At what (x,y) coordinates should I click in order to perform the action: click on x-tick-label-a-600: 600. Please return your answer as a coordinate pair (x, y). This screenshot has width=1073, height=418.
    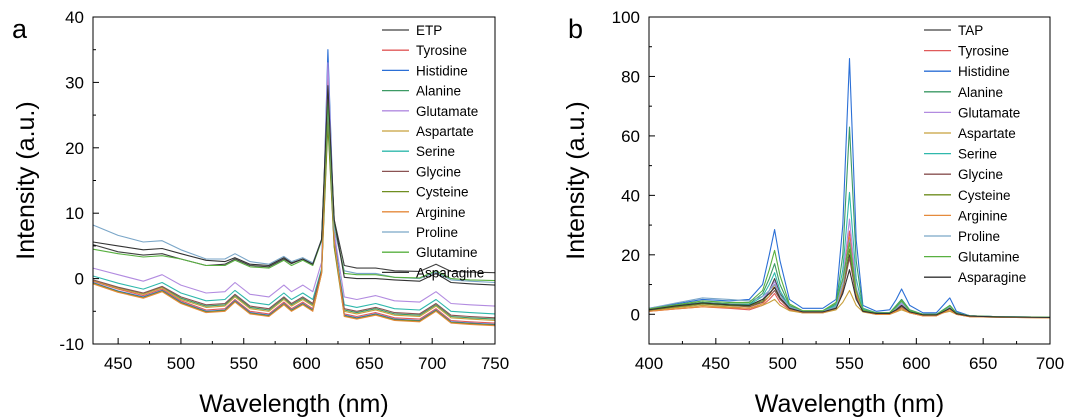
    Looking at the image, I should click on (306, 363).